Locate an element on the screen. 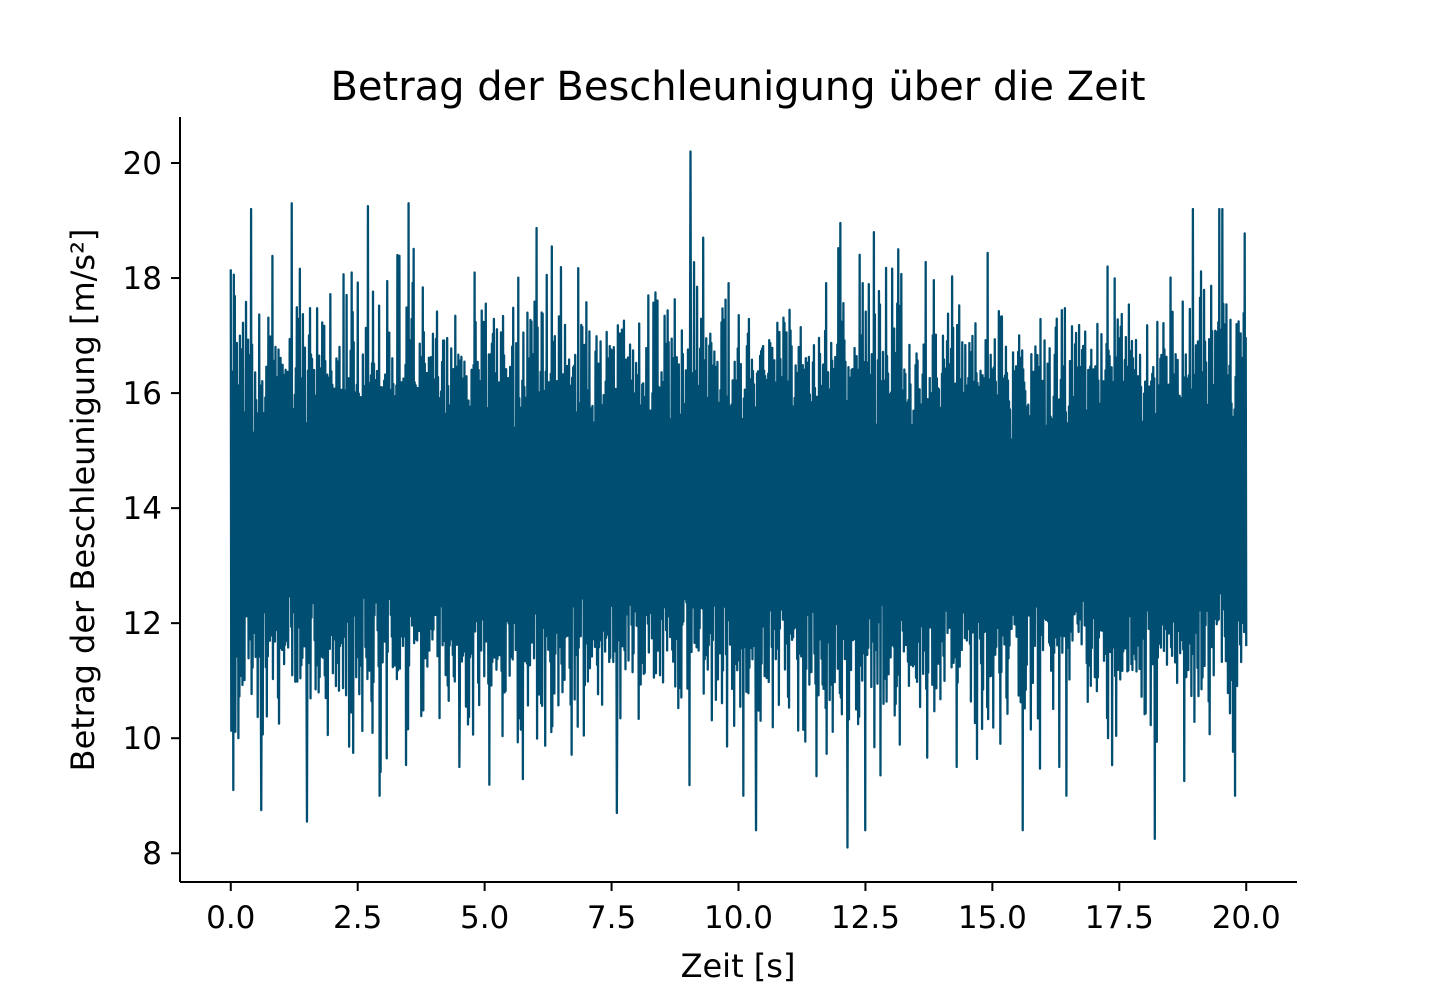 The width and height of the screenshot is (1440, 990). x-tick-label: 10.0 is located at coordinates (738, 918).